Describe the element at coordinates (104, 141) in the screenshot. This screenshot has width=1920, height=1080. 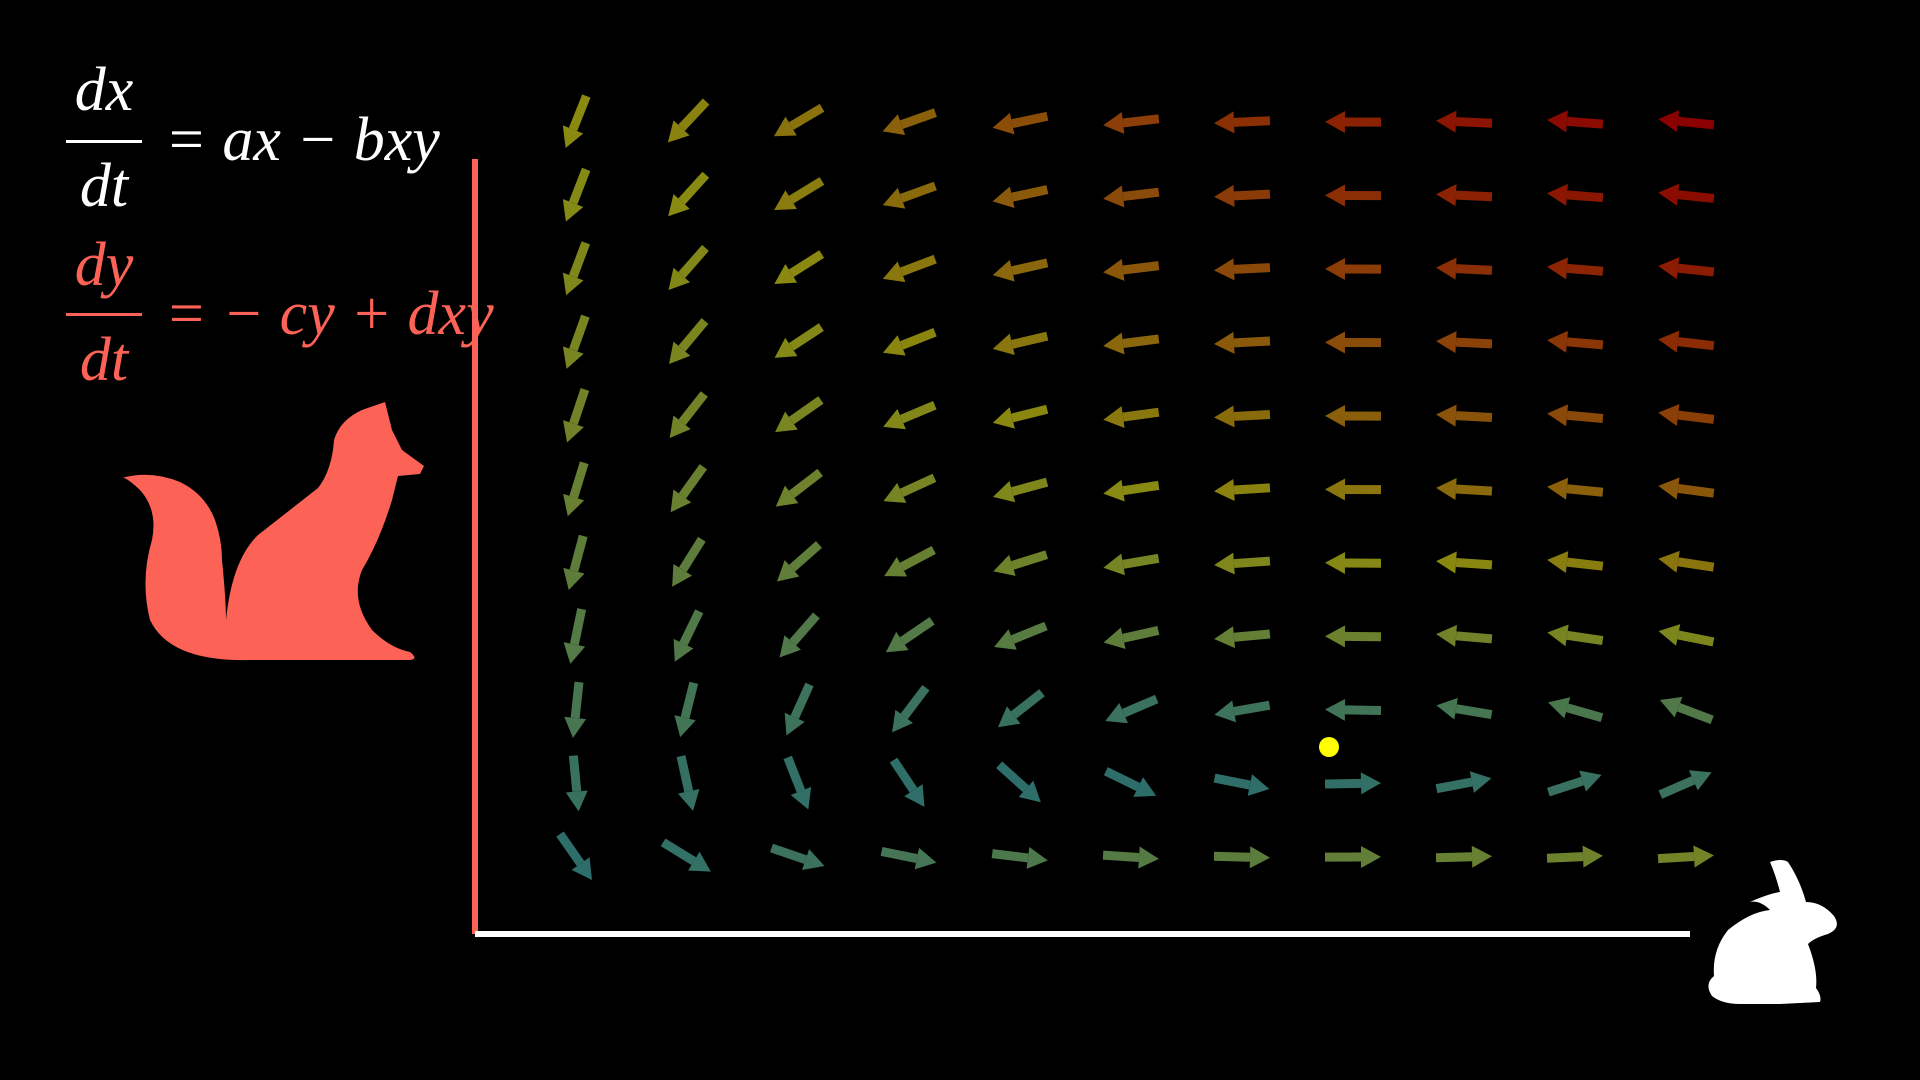
I see `fraction-bar` at that location.